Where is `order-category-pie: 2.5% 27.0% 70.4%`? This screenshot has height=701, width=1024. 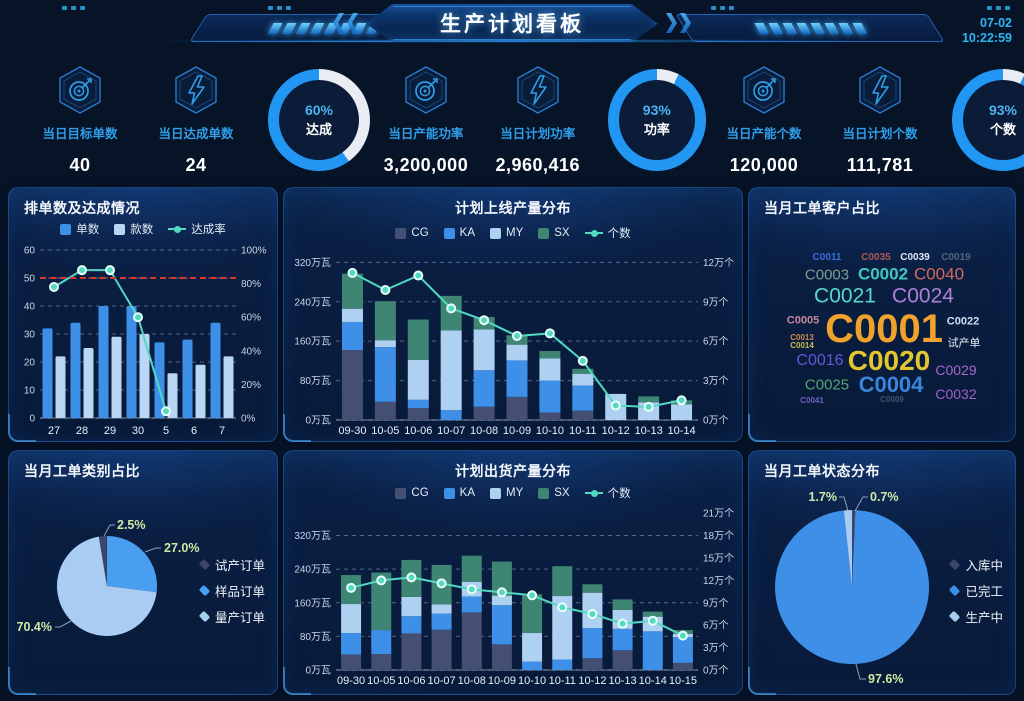
order-category-pie: 2.5% 27.0% 70.4% is located at coordinates (144, 576).